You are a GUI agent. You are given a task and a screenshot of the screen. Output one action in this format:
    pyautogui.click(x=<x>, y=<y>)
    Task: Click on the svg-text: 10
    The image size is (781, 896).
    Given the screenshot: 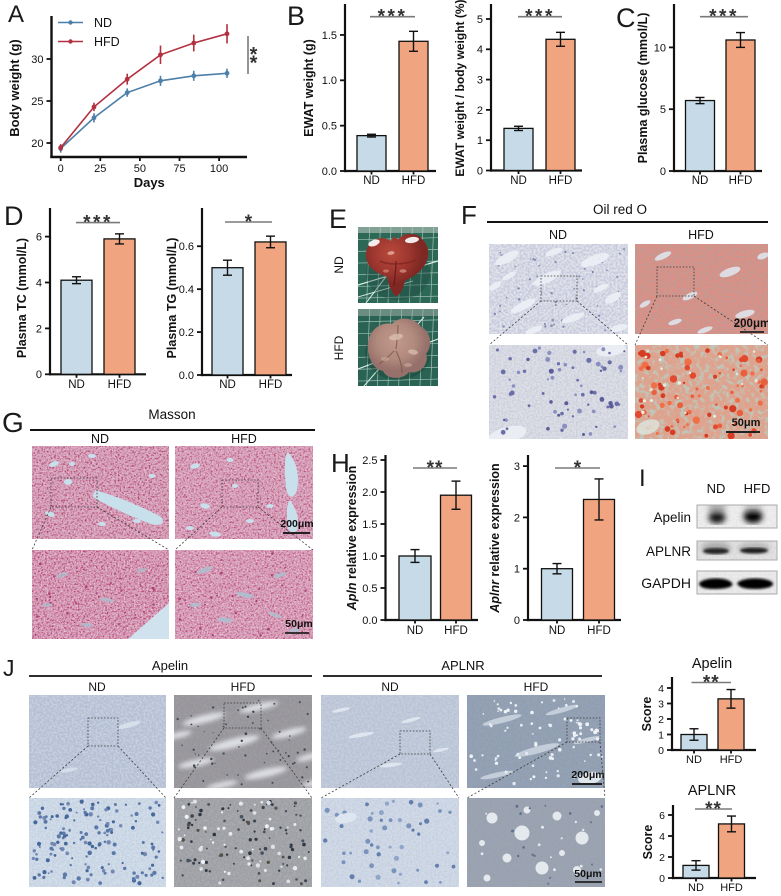 What is the action you would take?
    pyautogui.click(x=660, y=48)
    